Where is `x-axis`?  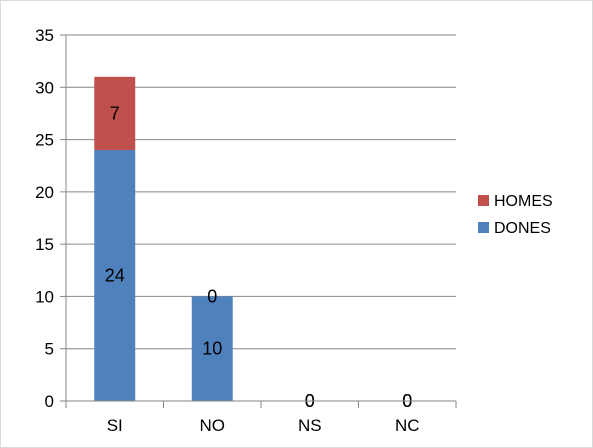 x-axis is located at coordinates (261, 404).